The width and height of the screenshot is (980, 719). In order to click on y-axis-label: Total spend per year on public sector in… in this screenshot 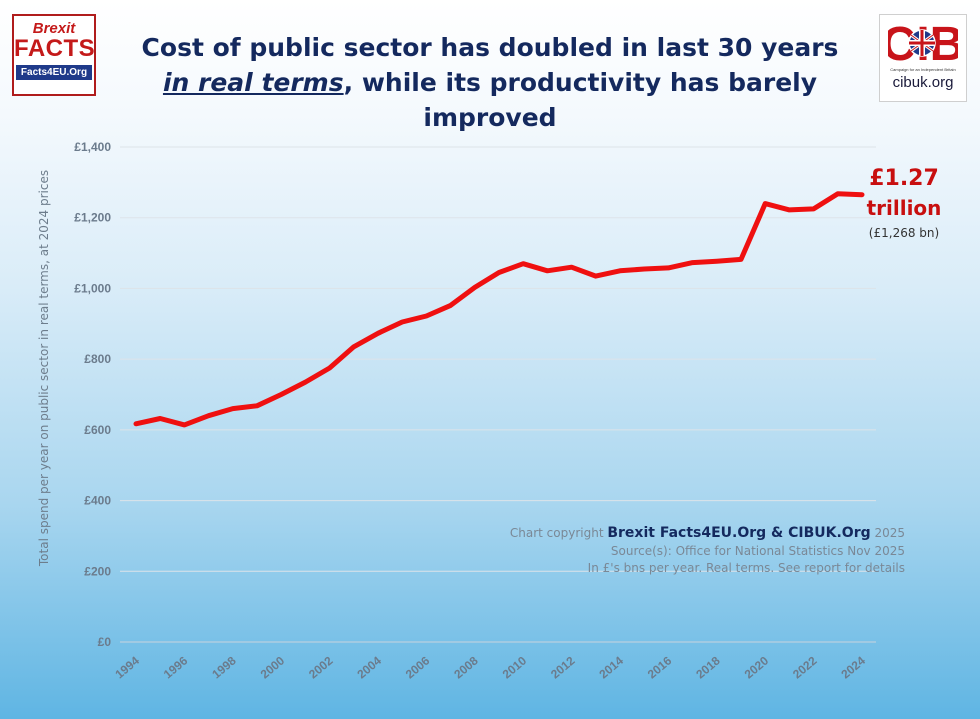, I will do `click(44, 368)`.